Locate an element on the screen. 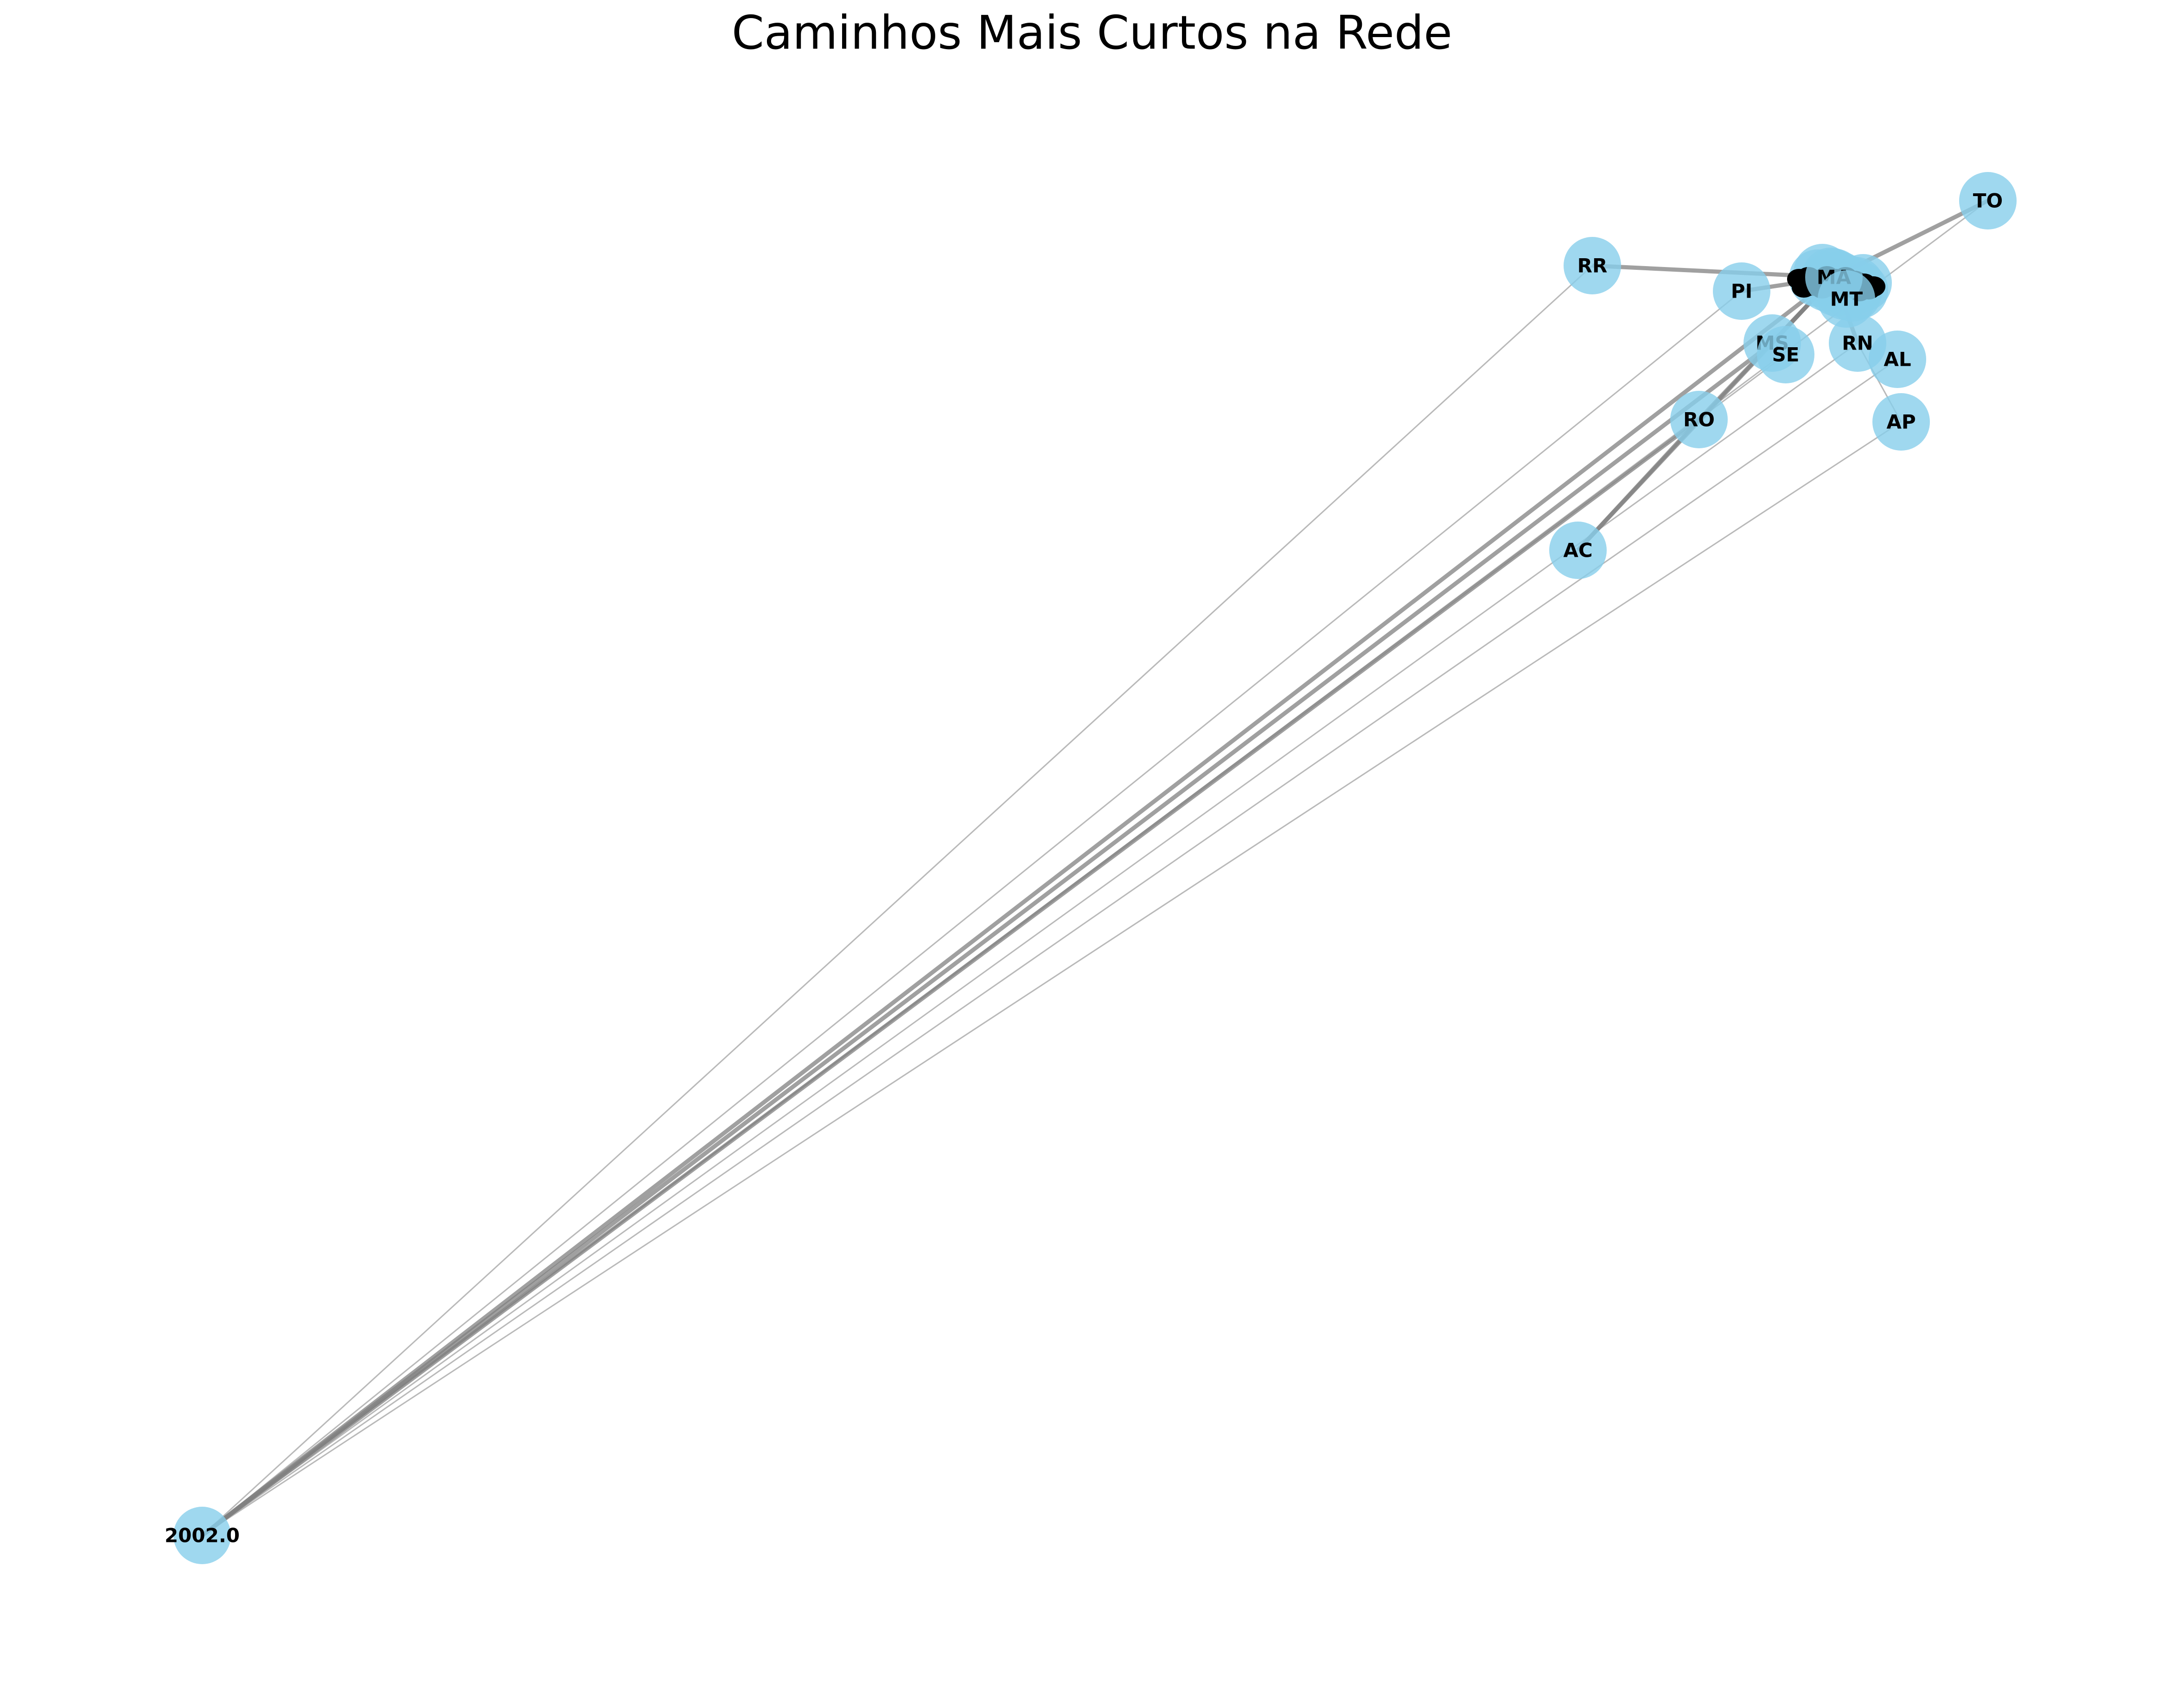  chart-title: Caminhos Mais Curtos na Rede is located at coordinates (1092, 33).